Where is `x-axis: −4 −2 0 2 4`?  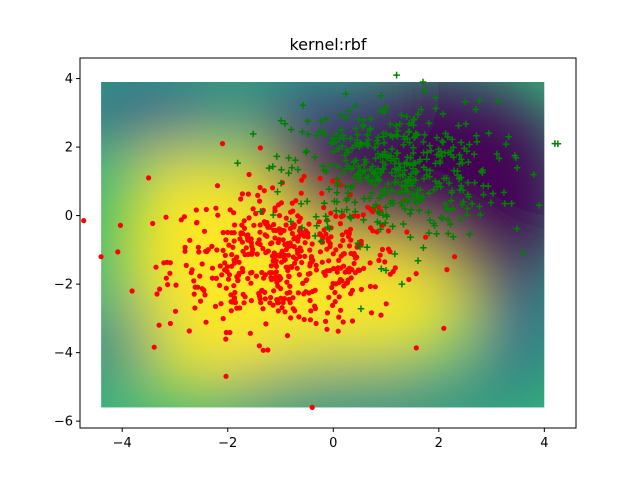 x-axis: −4 −2 0 2 4 is located at coordinates (330, 439).